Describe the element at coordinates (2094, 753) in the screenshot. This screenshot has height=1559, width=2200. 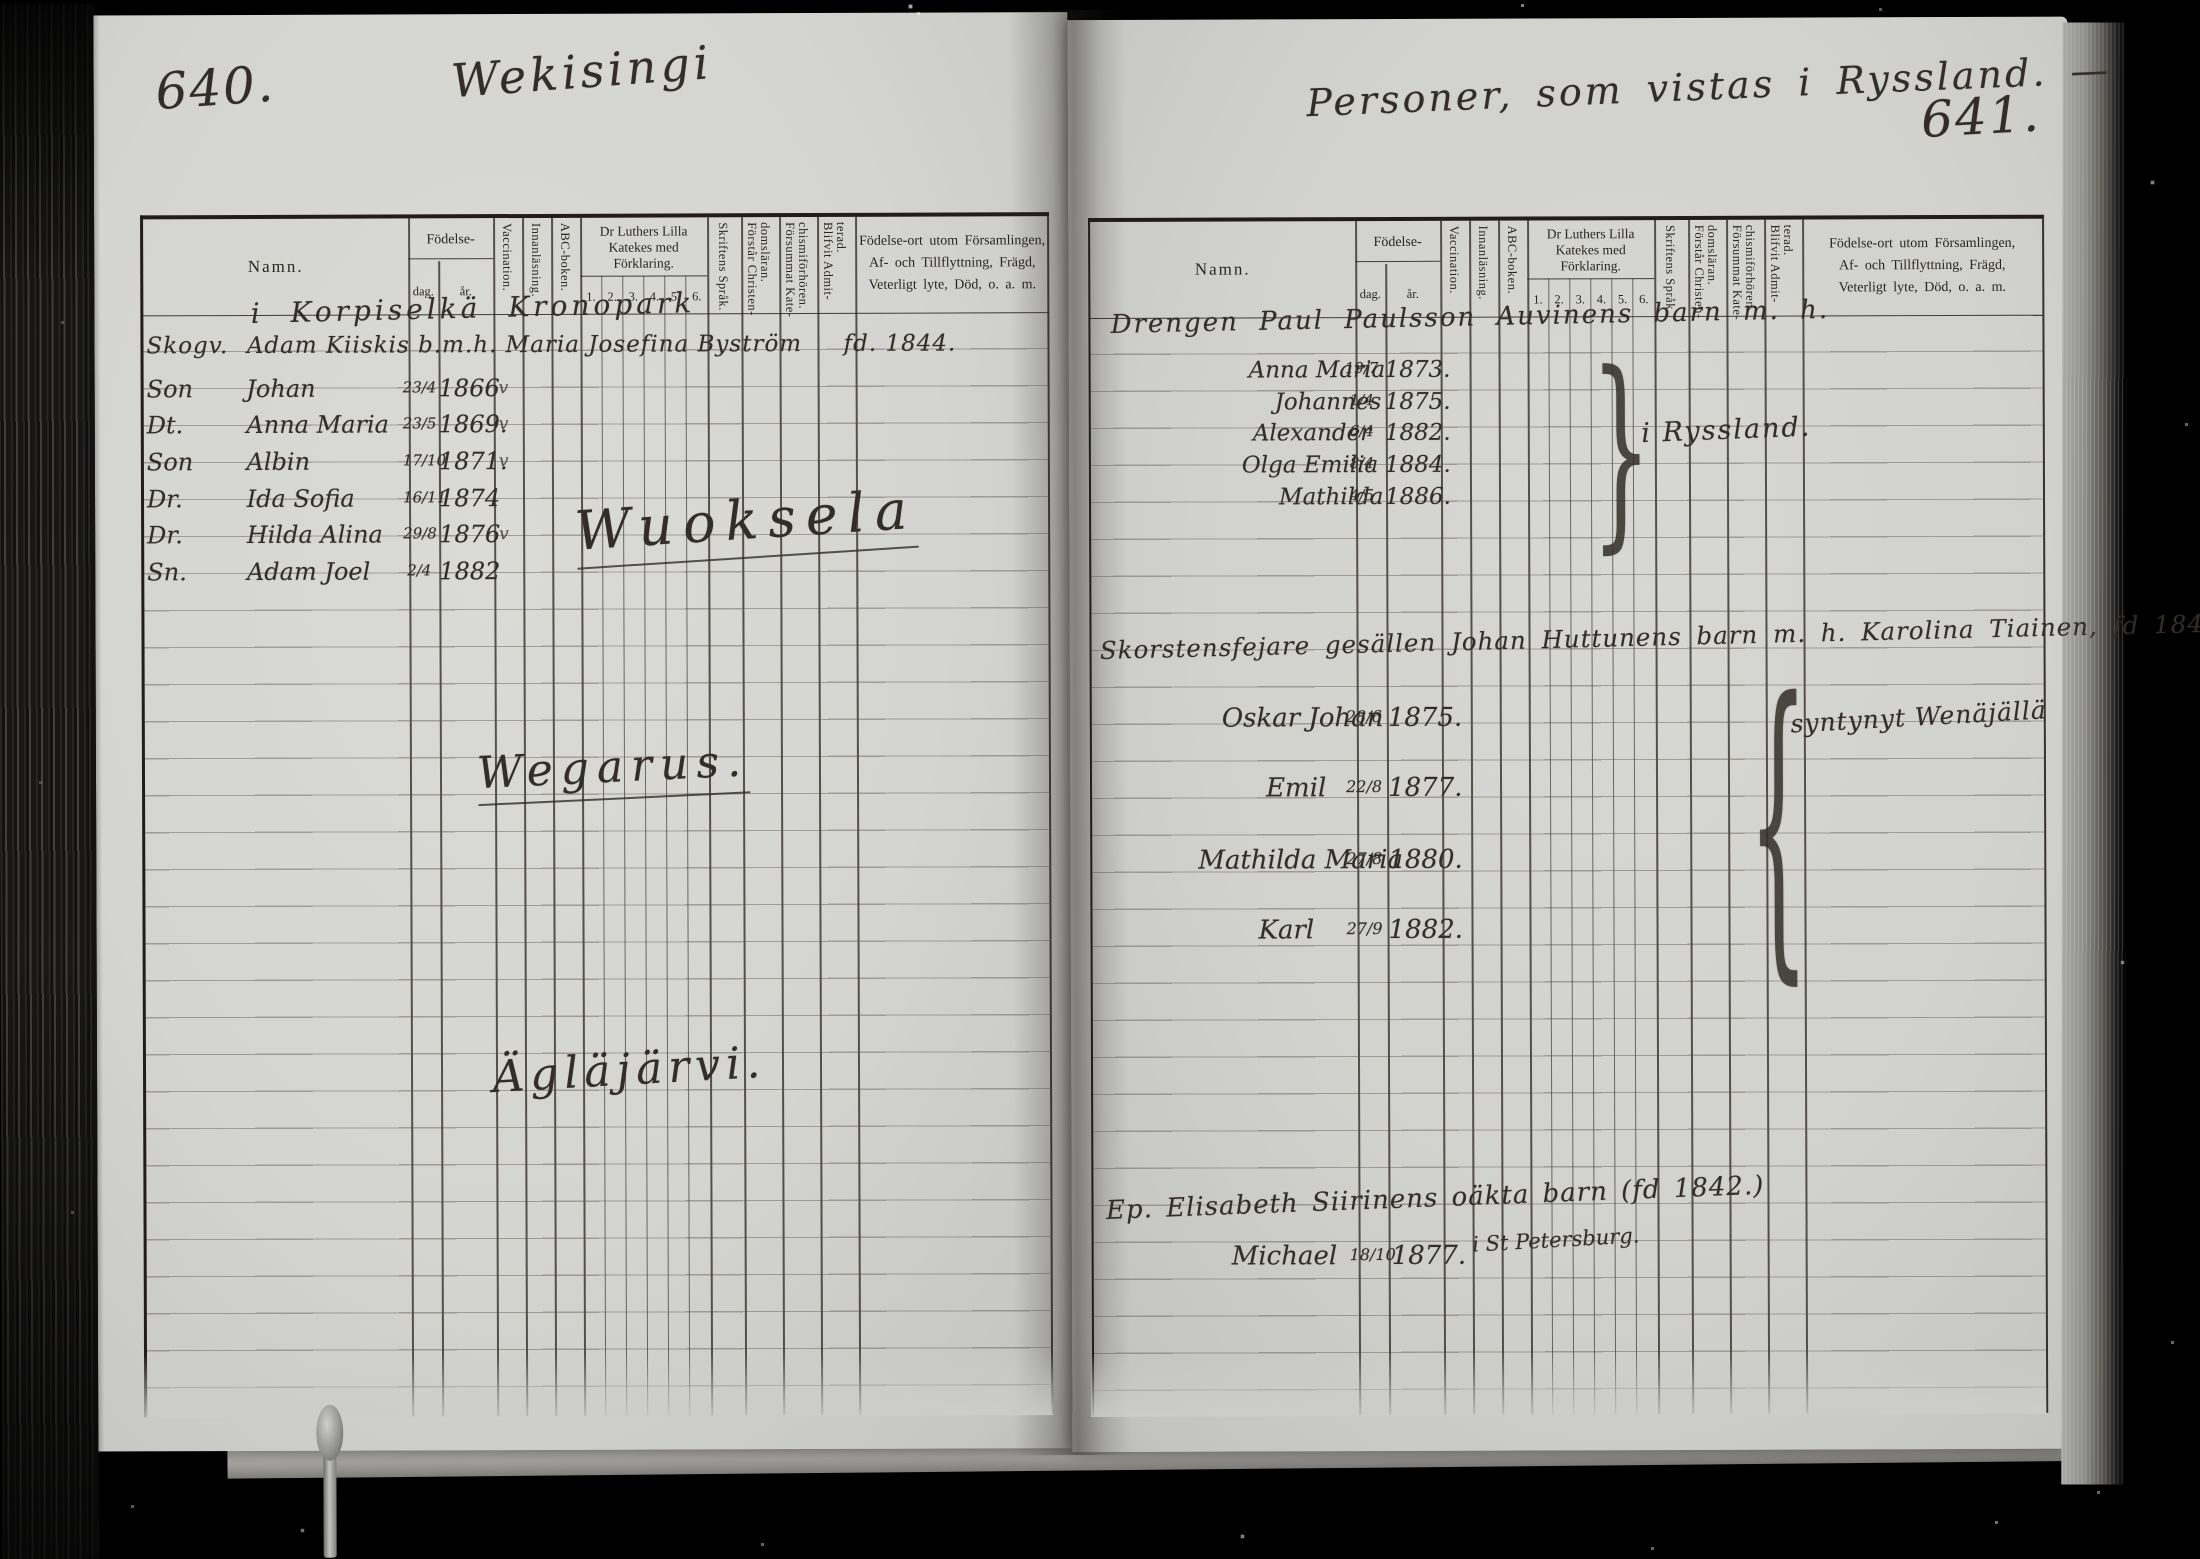
I see `fore-edge-pages` at that location.